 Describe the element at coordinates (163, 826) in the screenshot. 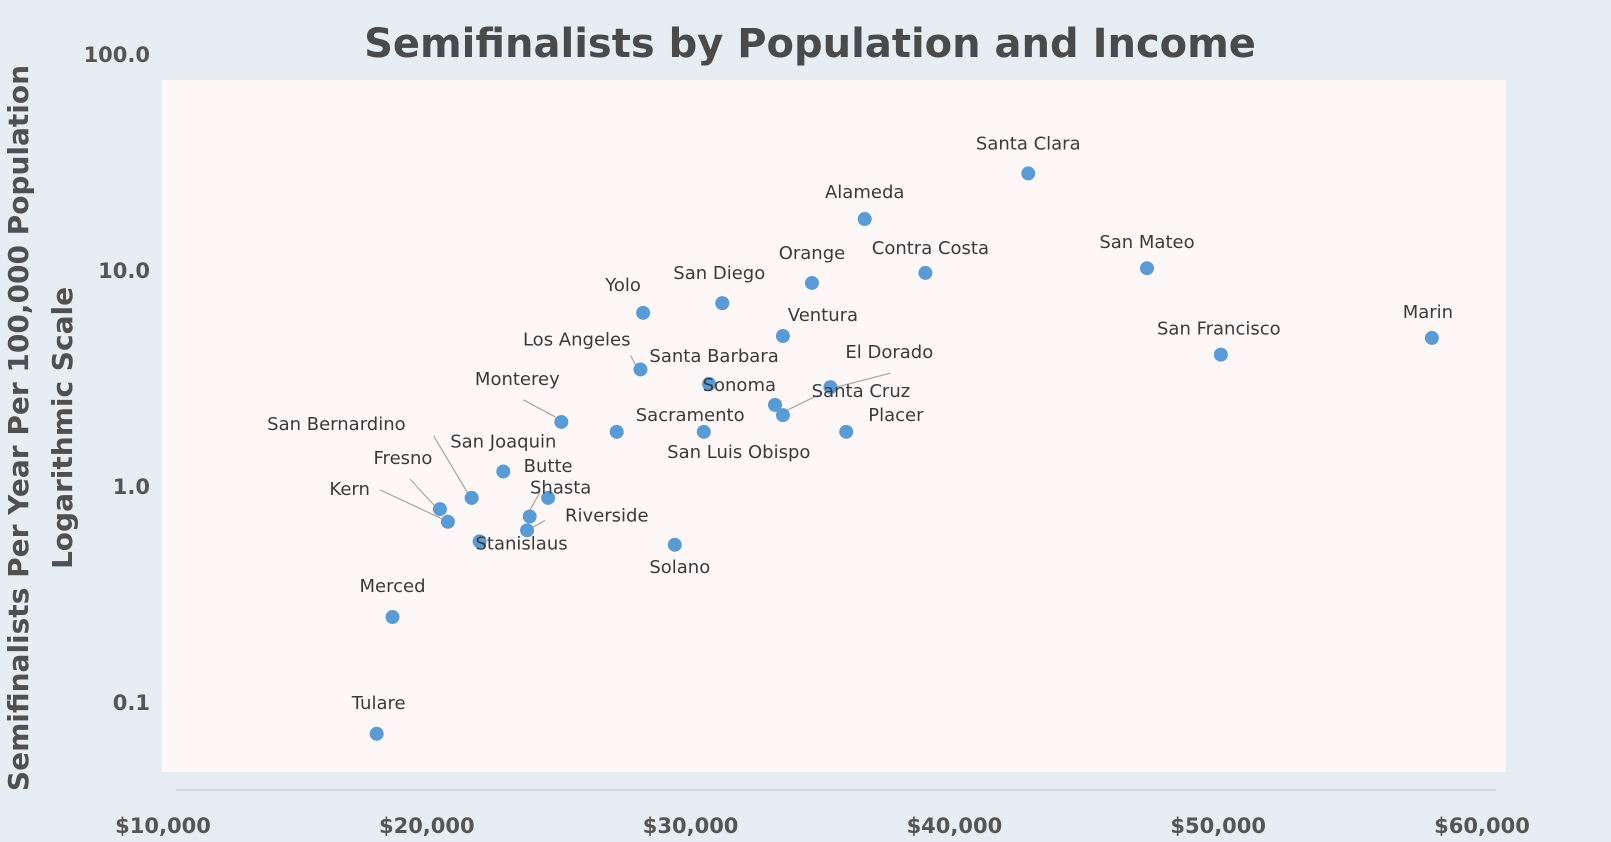

I see `x-tick-label: $10,000` at that location.